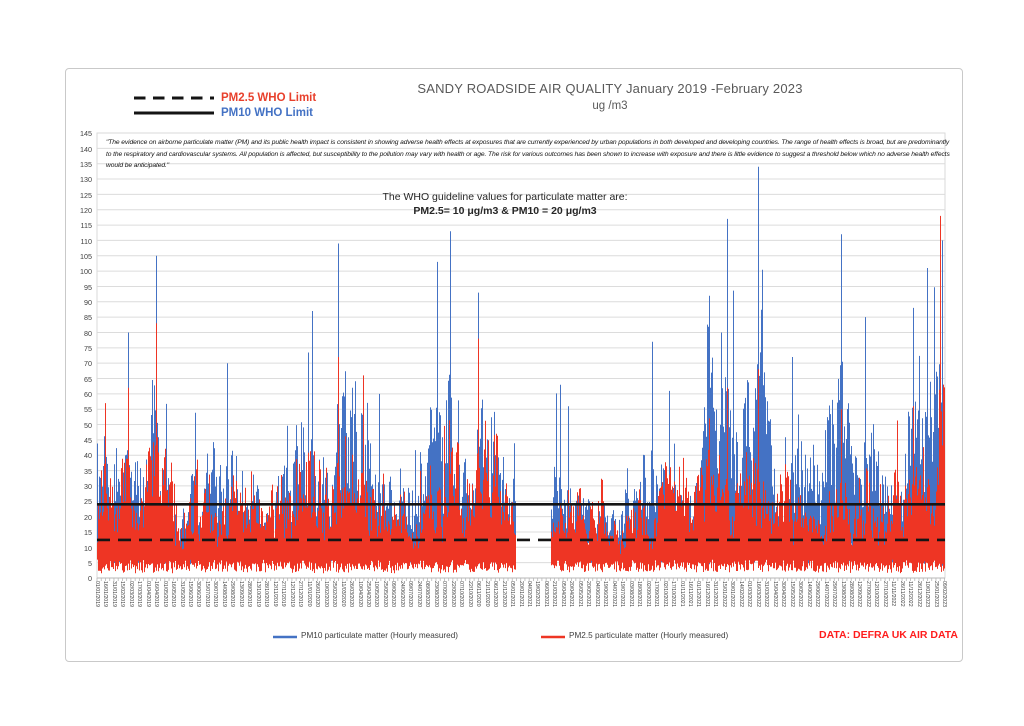 The image size is (1024, 726). Describe the element at coordinates (173, 594) in the screenshot. I see `x-tick-label: 16/05/2019` at that location.